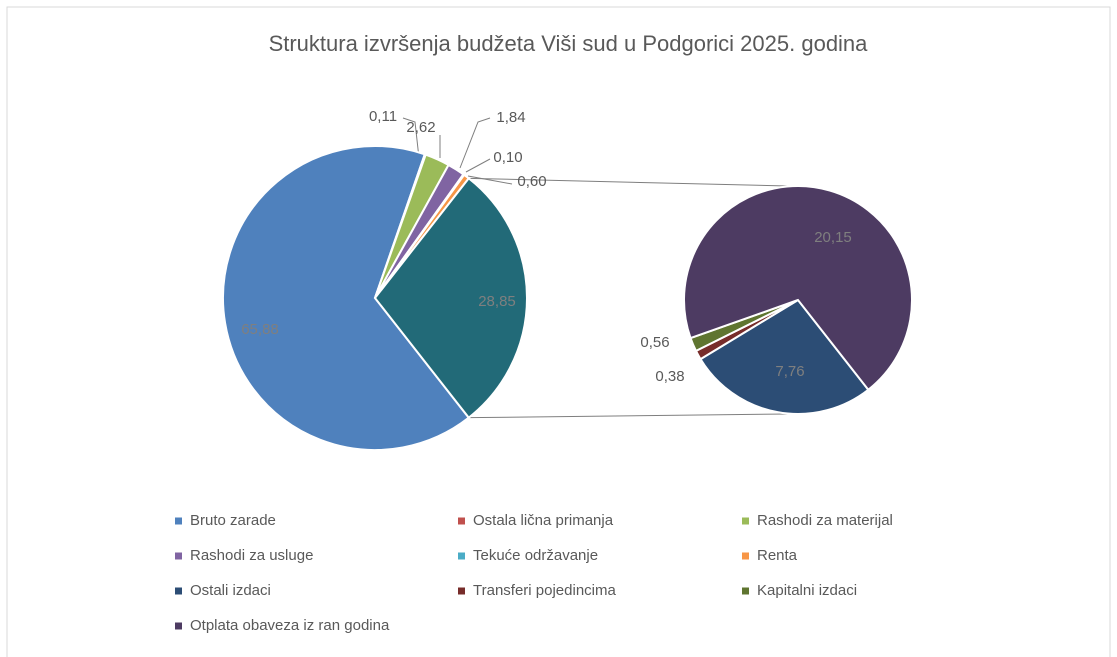  I want to click on data-label: 0,11, so click(383, 116).